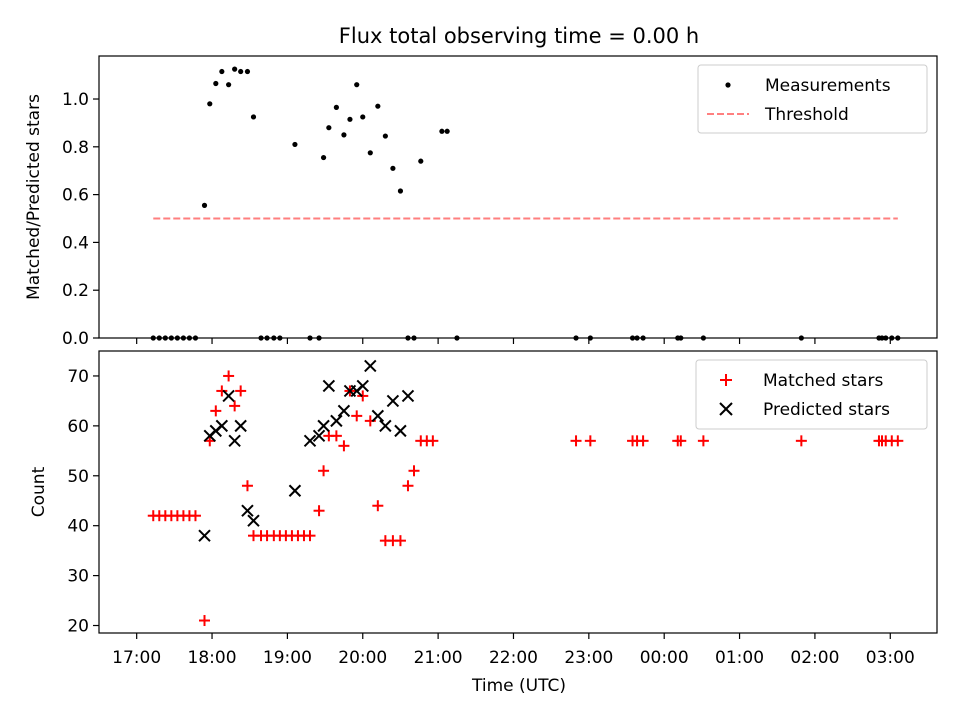 This screenshot has width=960, height=720. What do you see at coordinates (362, 658) in the screenshot?
I see `x-tick-label: 20:00` at bounding box center [362, 658].